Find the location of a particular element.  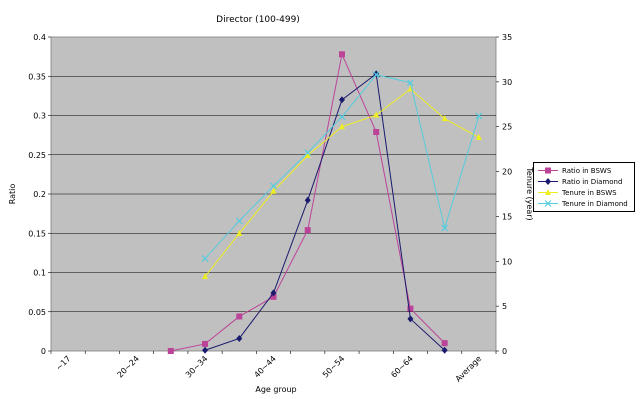

legend-item: Tenure in Diamond is located at coordinates (584, 203).